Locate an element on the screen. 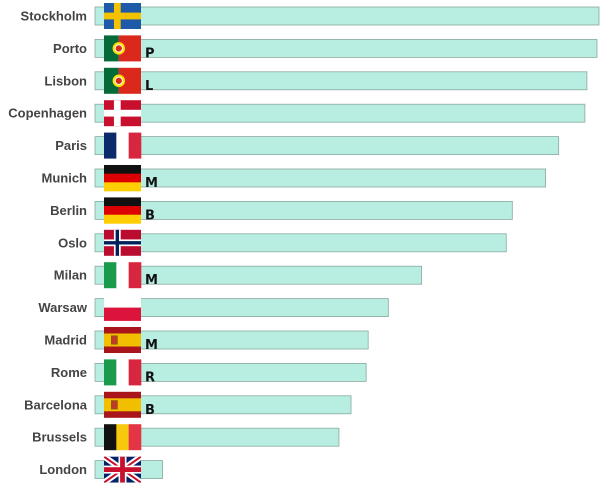 This screenshot has width=600, height=487. category-label: Berlin is located at coordinates (68, 210).